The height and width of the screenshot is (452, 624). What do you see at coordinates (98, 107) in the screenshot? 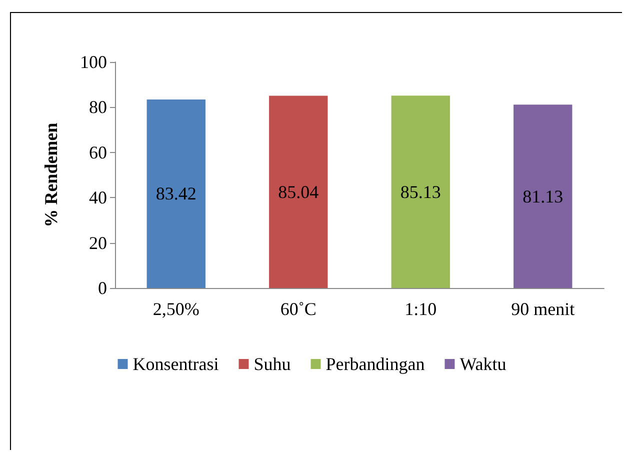
I see `y-tick-label: 80` at bounding box center [98, 107].